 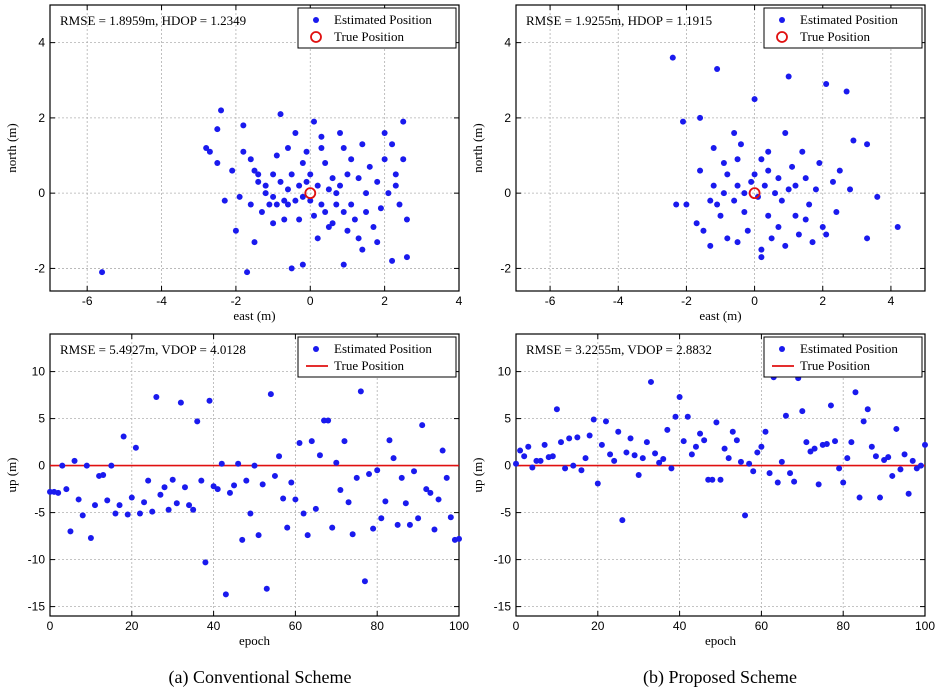 What do you see at coordinates (619, 349) in the screenshot?
I see `rmse-annotation: RMSE = 3.2255m, VDOP = 2.8832` at bounding box center [619, 349].